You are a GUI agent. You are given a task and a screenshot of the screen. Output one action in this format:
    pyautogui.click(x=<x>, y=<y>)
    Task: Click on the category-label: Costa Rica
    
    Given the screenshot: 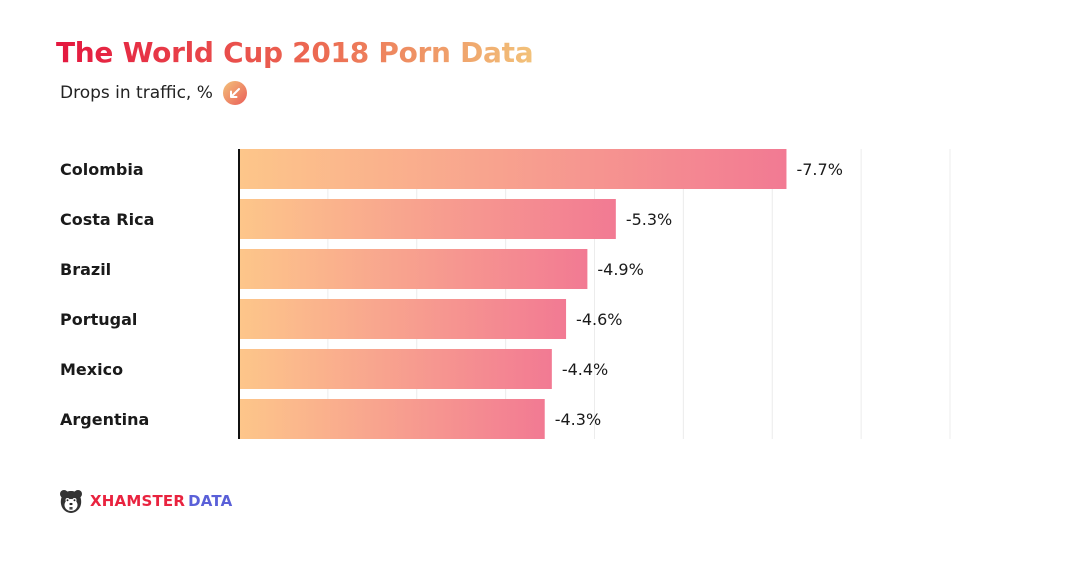 What is the action you would take?
    pyautogui.click(x=107, y=219)
    